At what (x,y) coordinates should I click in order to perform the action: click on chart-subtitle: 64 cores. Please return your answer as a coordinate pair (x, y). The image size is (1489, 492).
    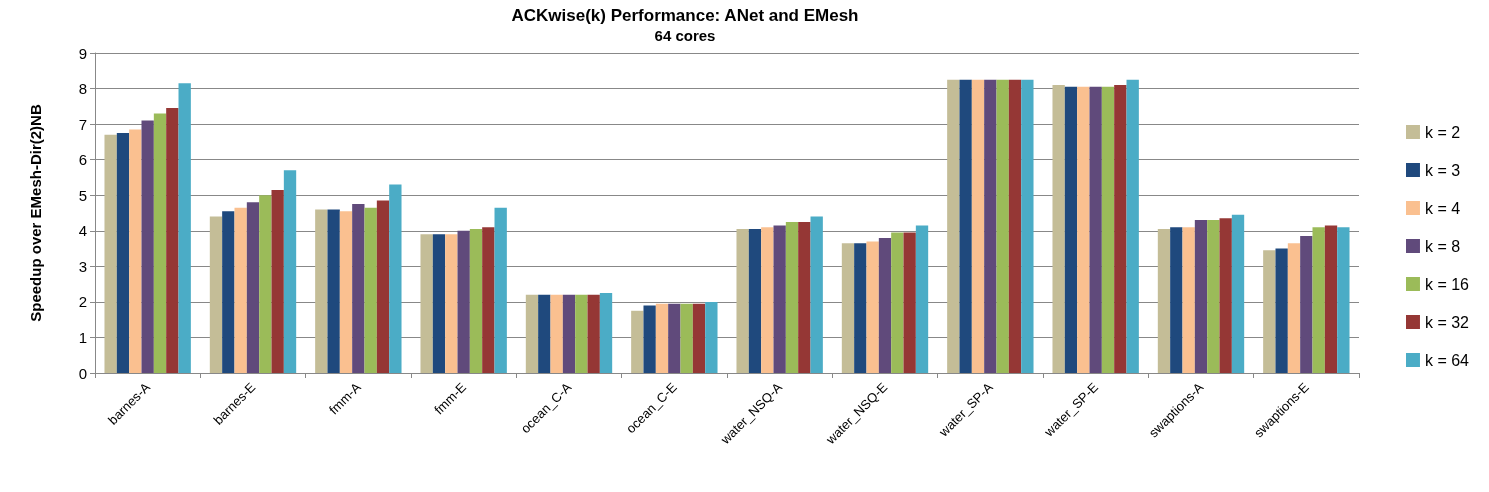
    Looking at the image, I should click on (685, 35).